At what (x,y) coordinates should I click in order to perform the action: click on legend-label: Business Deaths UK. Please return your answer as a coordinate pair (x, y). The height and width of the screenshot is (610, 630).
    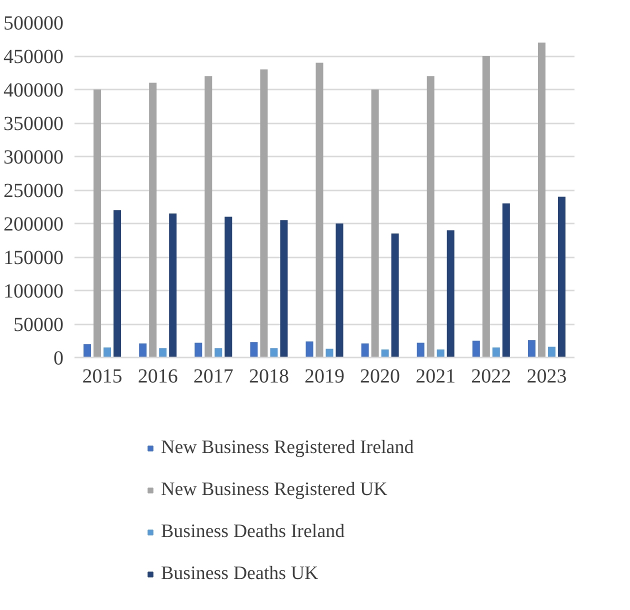
    Looking at the image, I should click on (239, 574).